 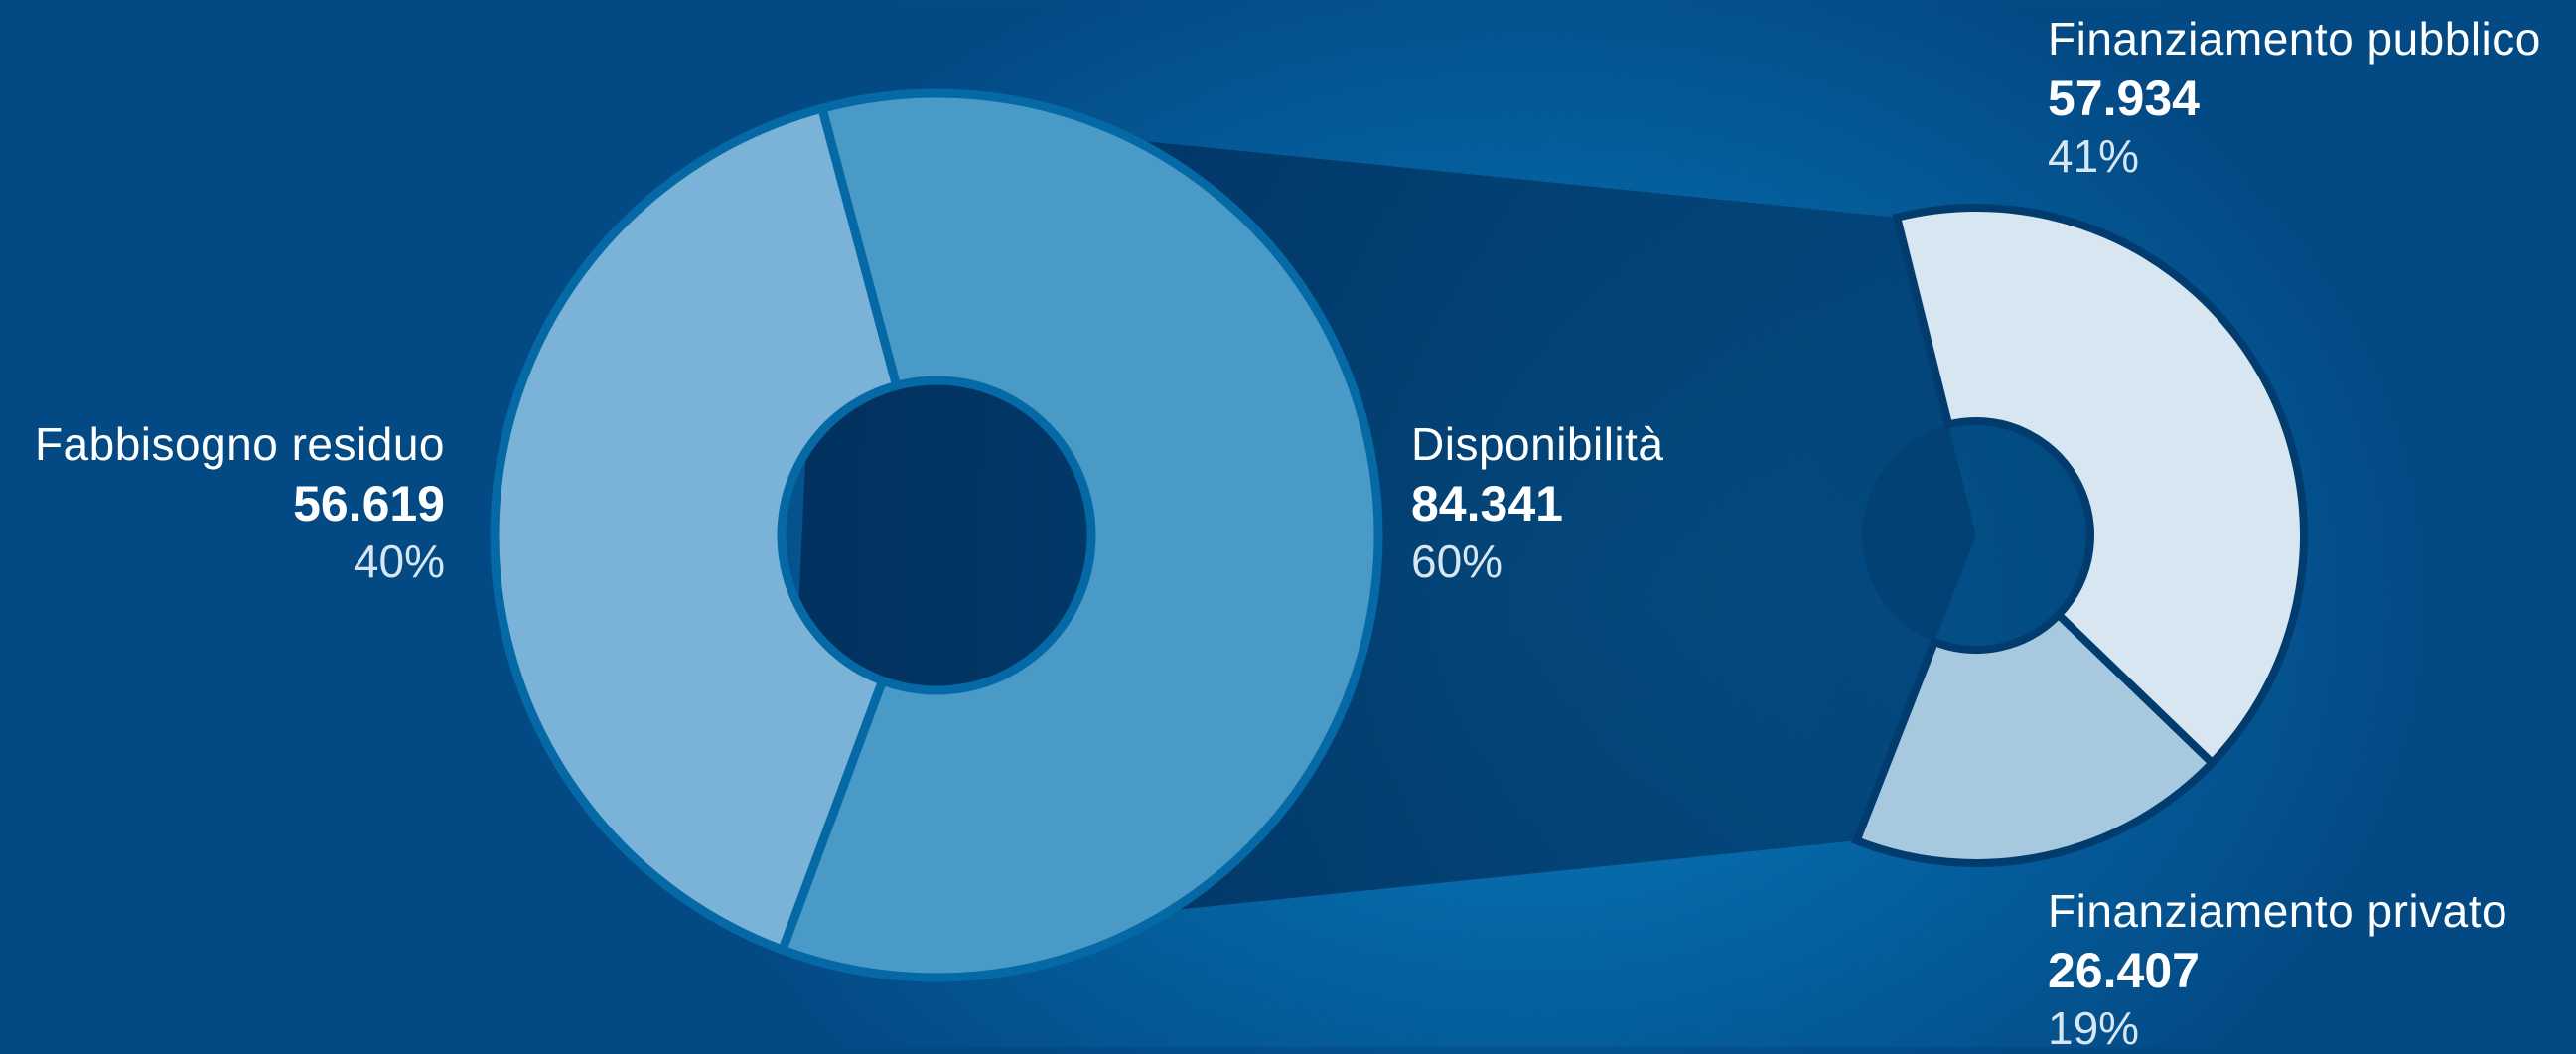 What do you see at coordinates (2294, 97) in the screenshot?
I see `label-finanziamento-pubblico: Finanziamento pubblico 57.934 41%` at bounding box center [2294, 97].